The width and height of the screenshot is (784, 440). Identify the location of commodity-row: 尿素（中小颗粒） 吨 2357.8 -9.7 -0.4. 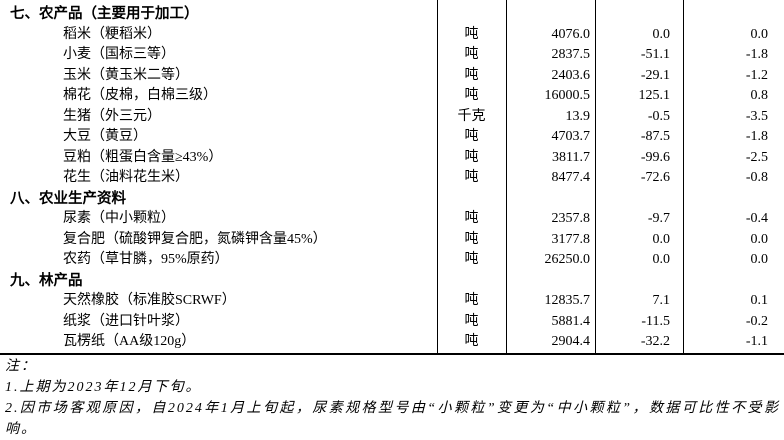
(392, 219).